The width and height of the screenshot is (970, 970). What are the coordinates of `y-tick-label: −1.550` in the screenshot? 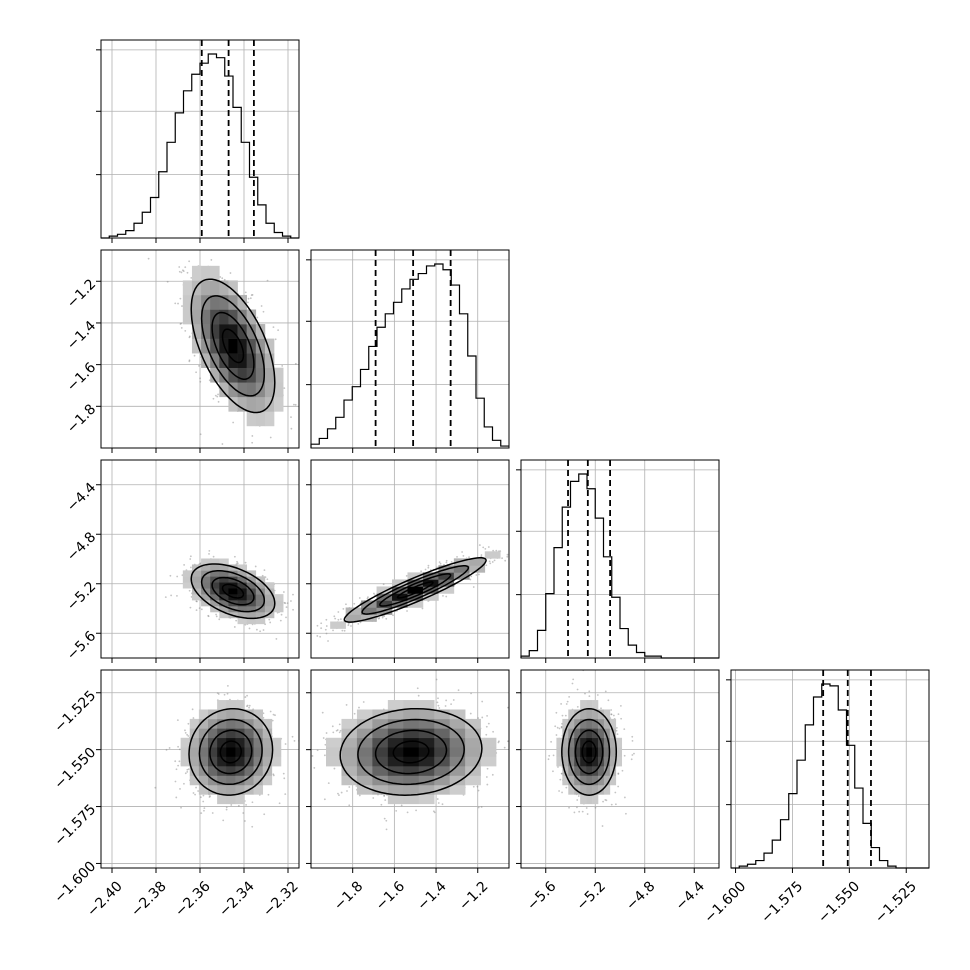 It's located at (75, 769).